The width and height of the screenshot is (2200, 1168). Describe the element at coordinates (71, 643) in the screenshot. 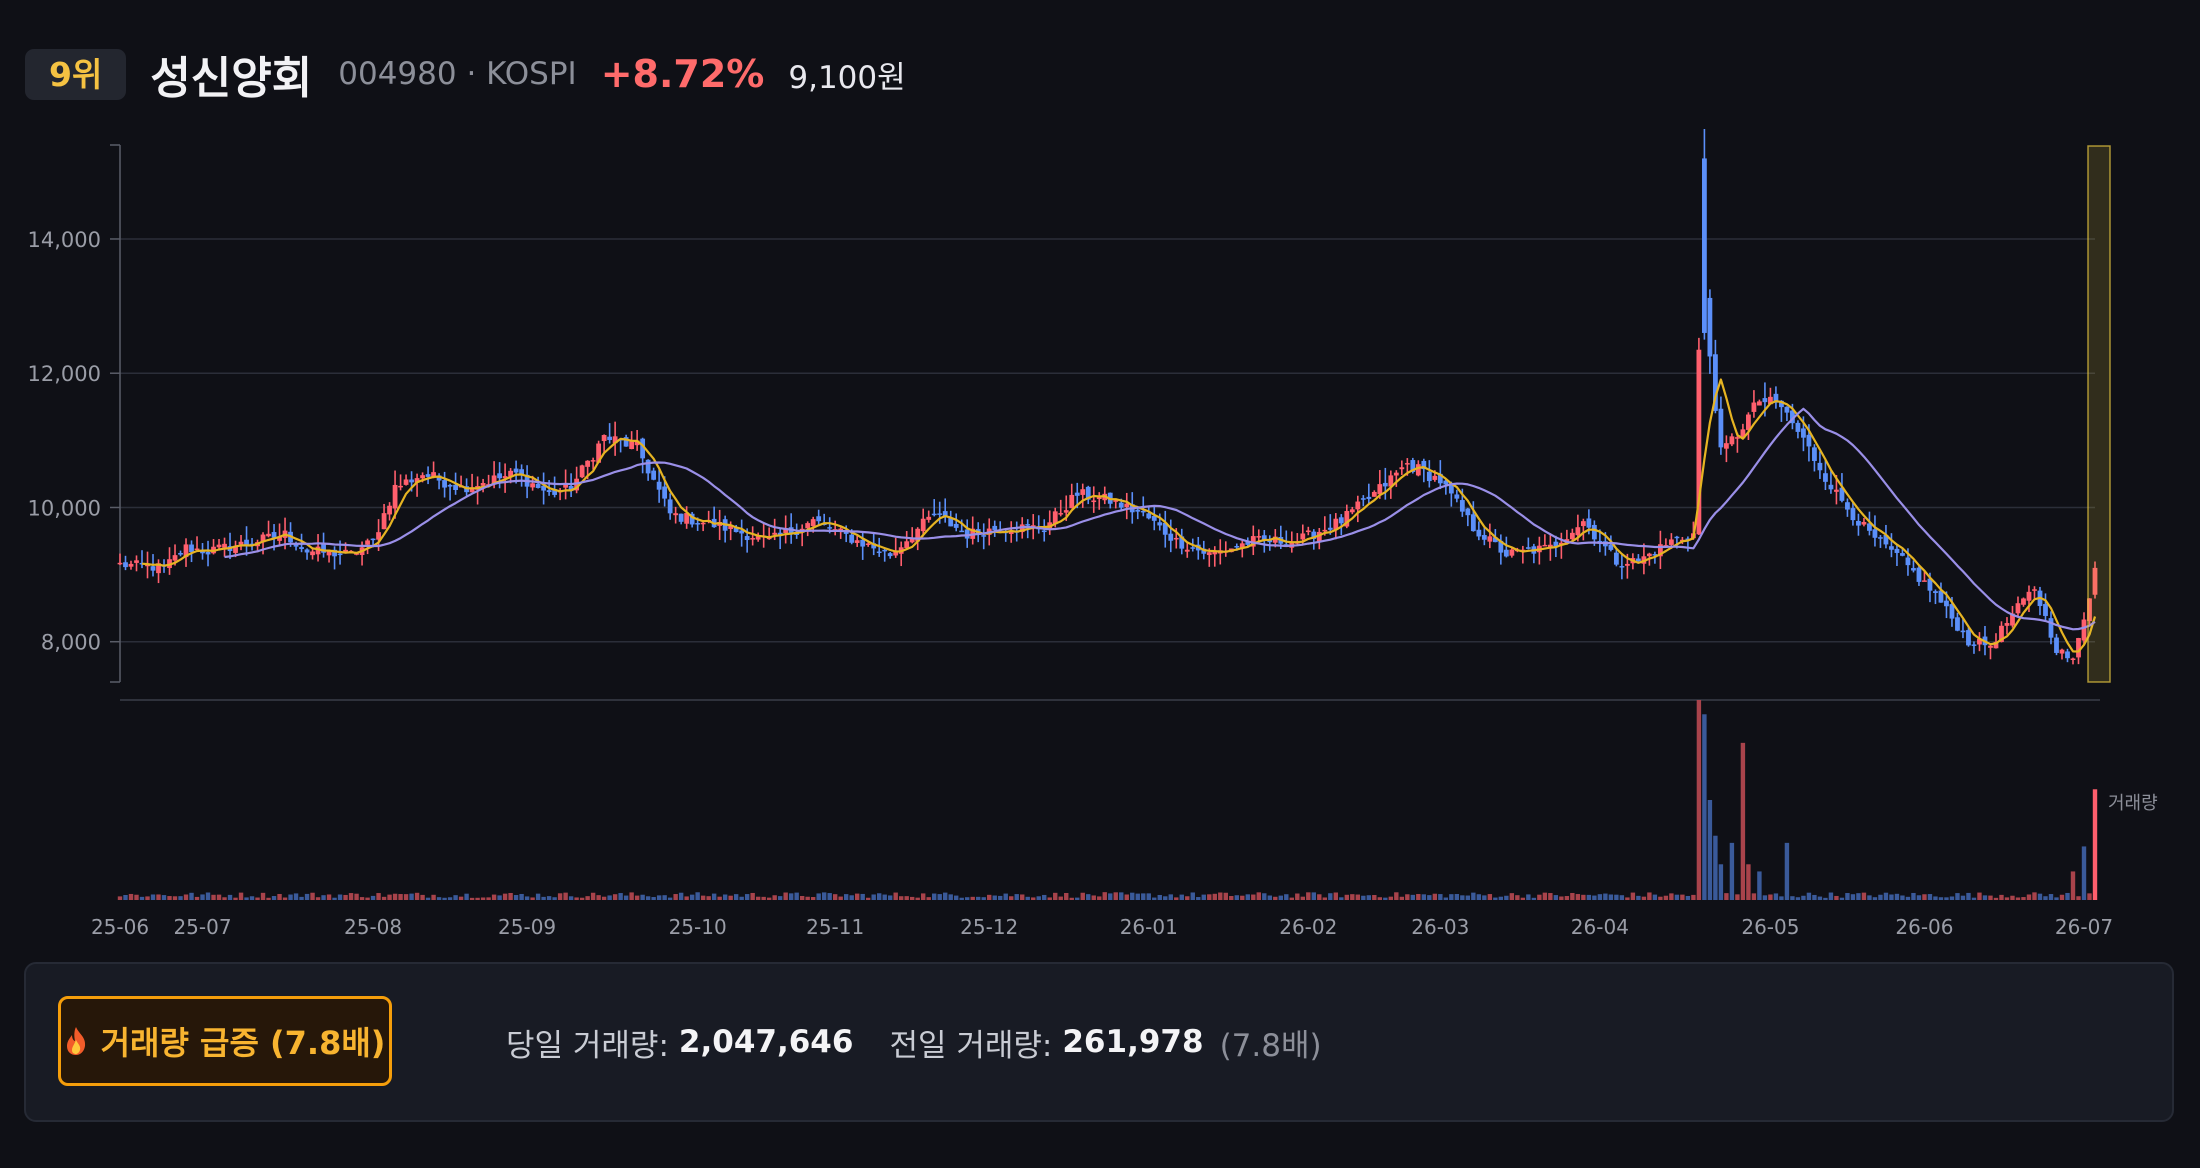

I see `y-tick-label: 8,000` at that location.